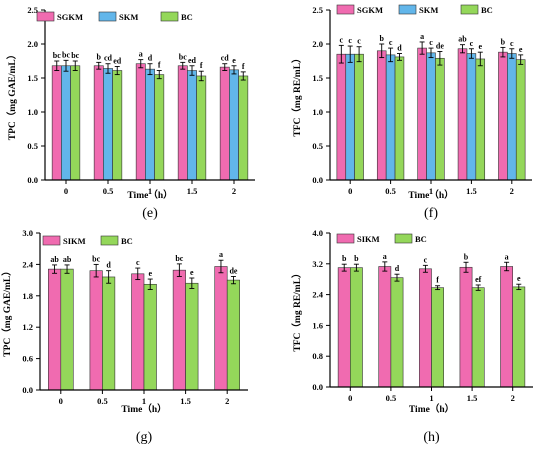  Describe the element at coordinates (27, 359) in the screenshot. I see `y-tick-label: 0.6` at that location.